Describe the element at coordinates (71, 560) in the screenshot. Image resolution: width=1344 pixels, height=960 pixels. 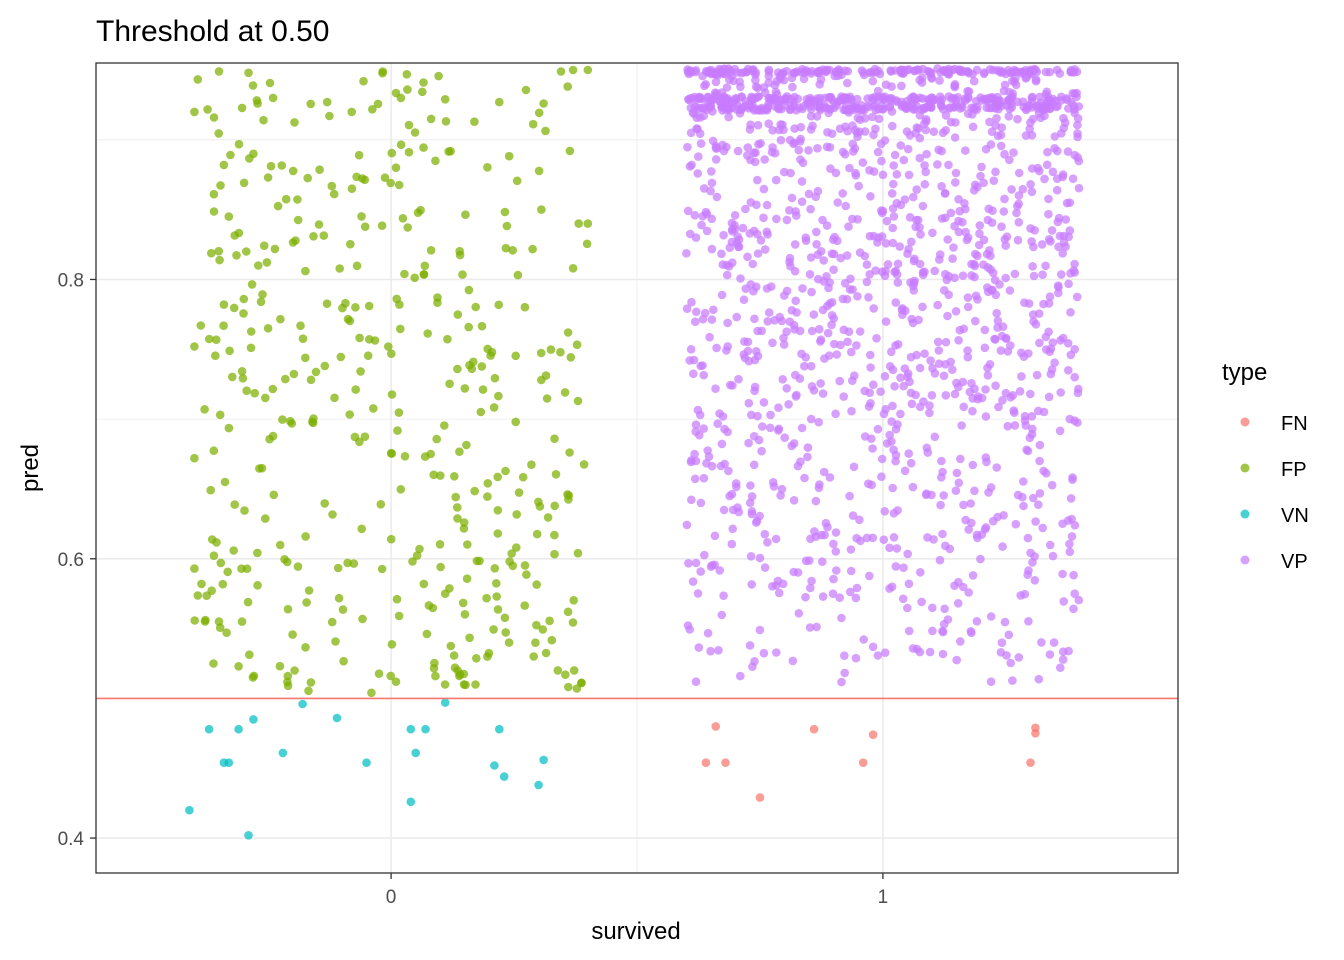
I see `y-tick-label: 0.6` at that location.